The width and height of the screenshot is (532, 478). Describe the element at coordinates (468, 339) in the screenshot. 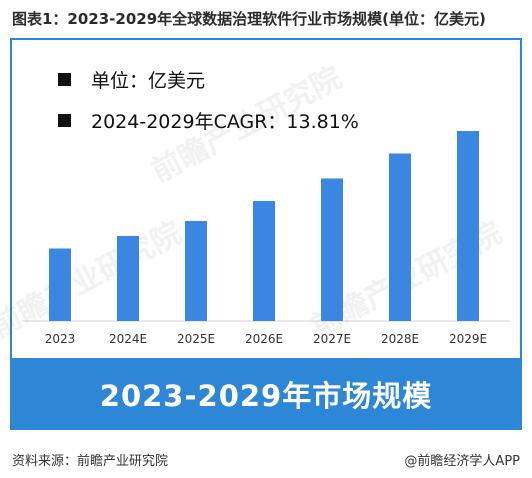

I see `x-tick-label: 2029E` at that location.